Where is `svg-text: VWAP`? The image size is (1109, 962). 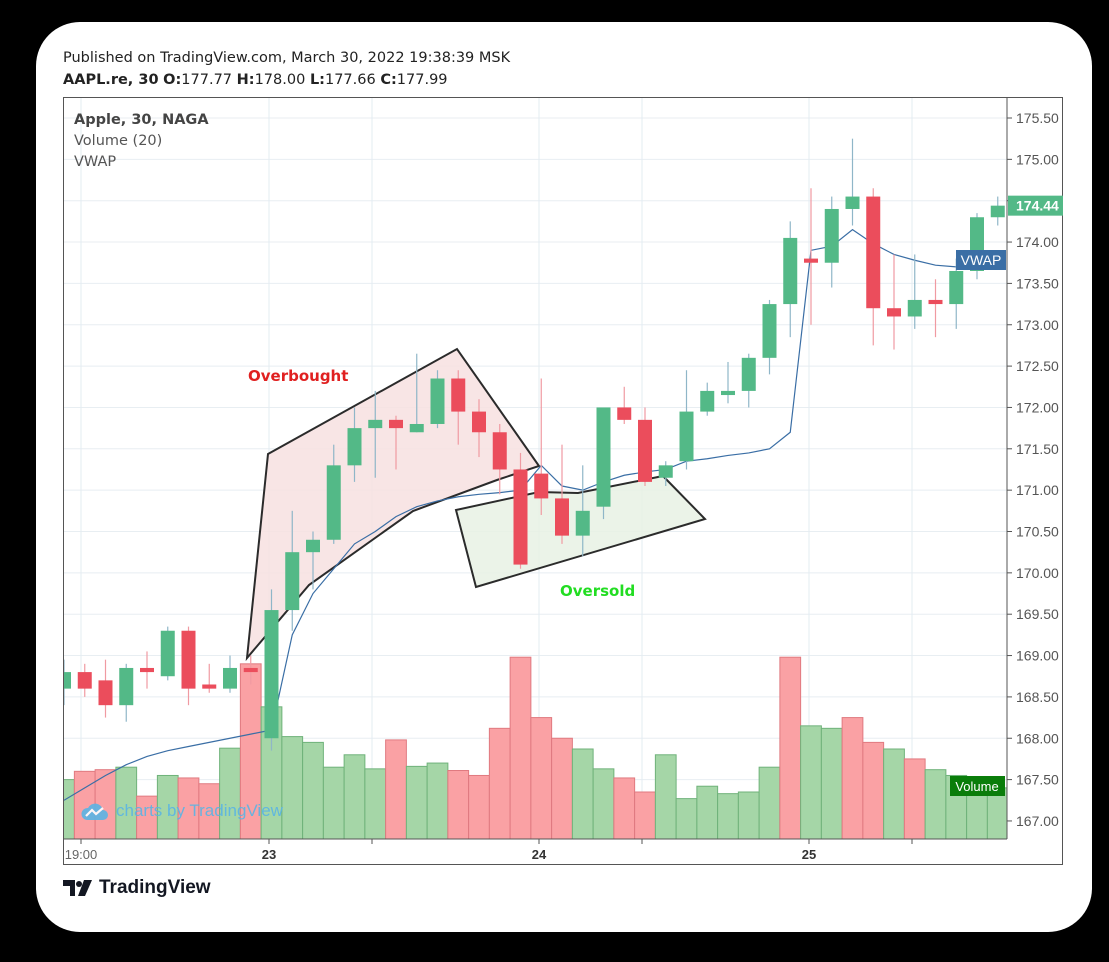
svg-text: VWAP is located at coordinates (981, 260).